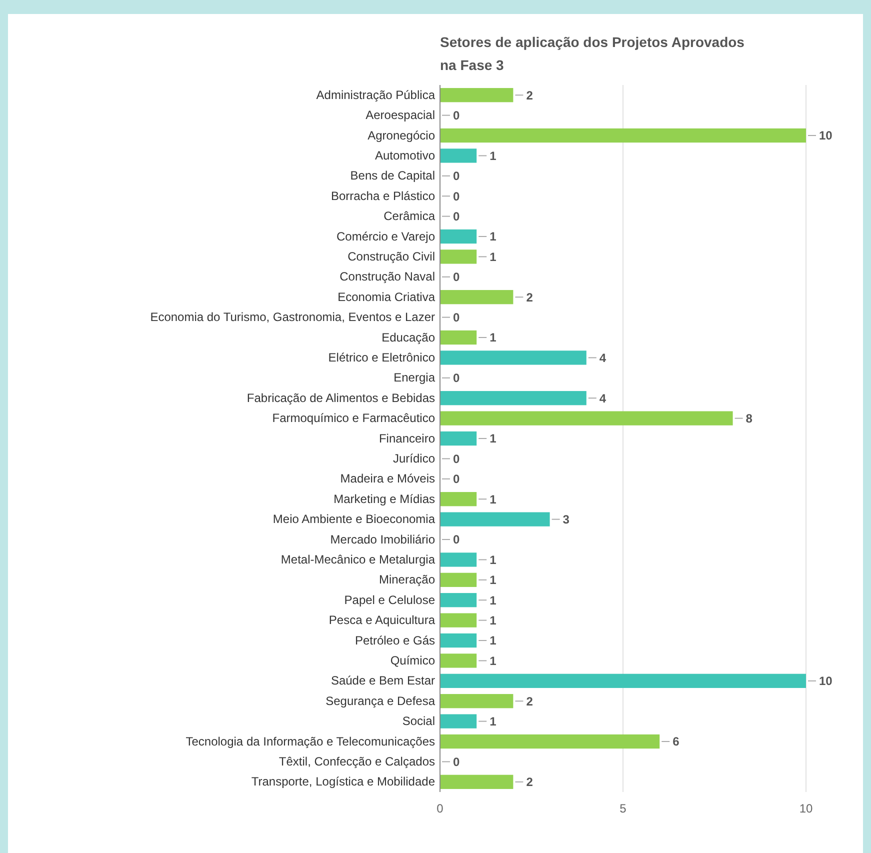 The width and height of the screenshot is (871, 853). I want to click on y-tick-label: Segurança e Defesa, so click(381, 701).